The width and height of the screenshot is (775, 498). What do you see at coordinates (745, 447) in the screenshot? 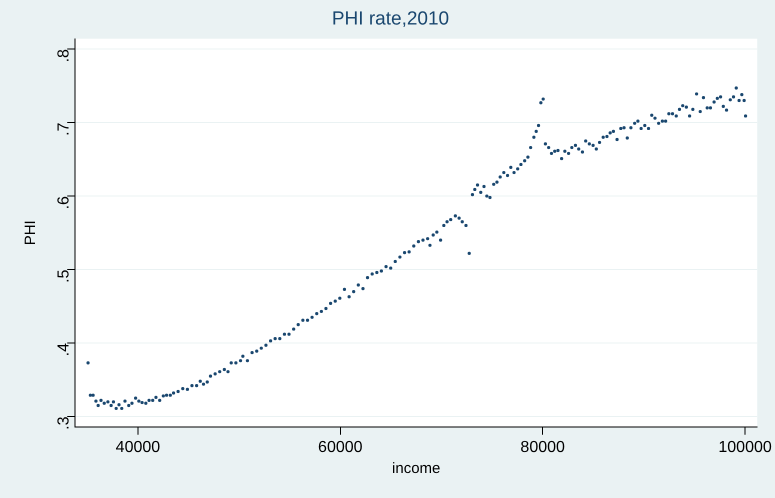
I see `x-tick-label: 100000` at bounding box center [745, 447].